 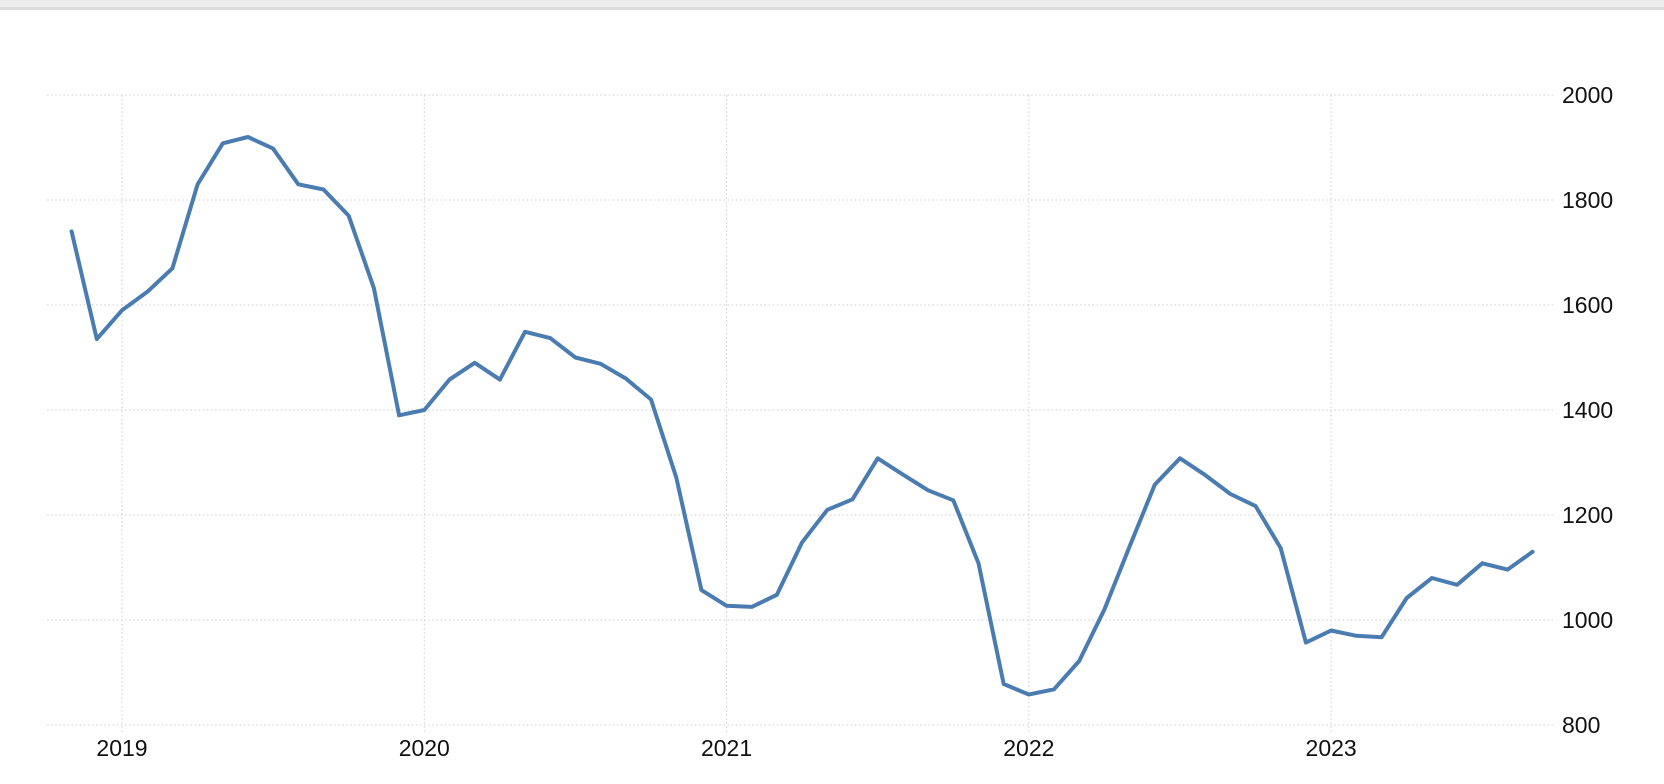 I want to click on top-border-bar, so click(x=832, y=3).